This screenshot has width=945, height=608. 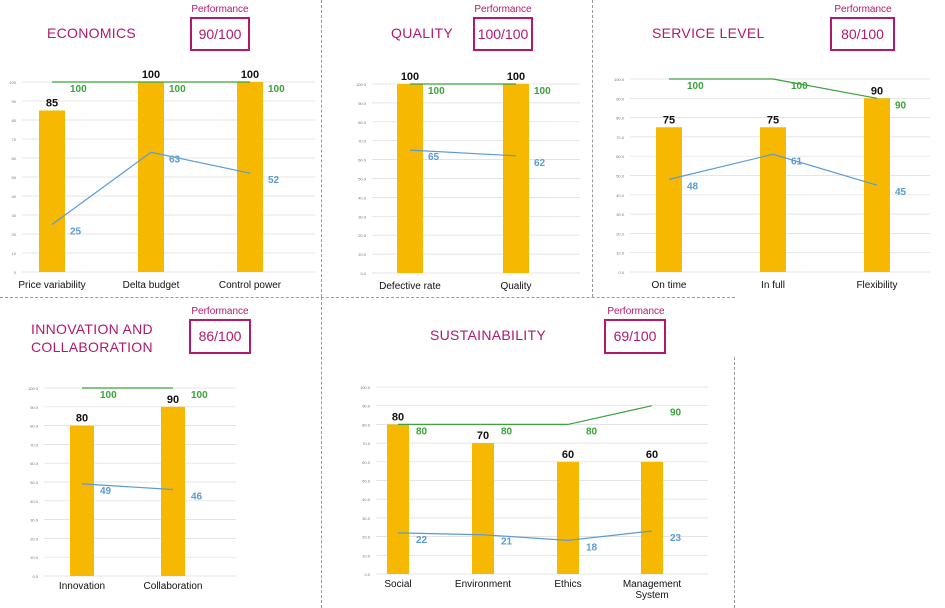 What do you see at coordinates (525, 415) in the screenshot?
I see `sustainability-target-line` at bounding box center [525, 415].